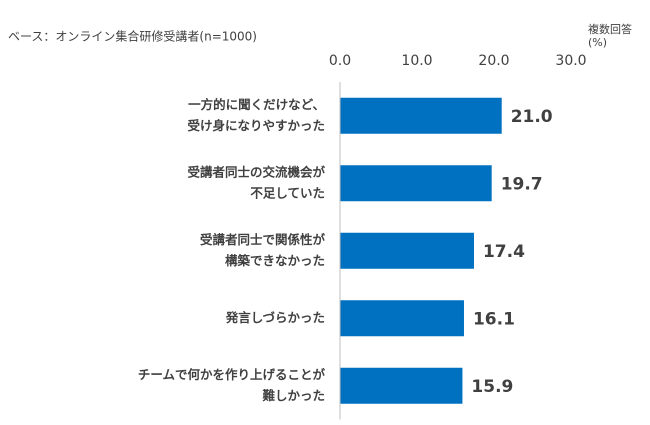 The height and width of the screenshot is (425, 650). Describe the element at coordinates (492, 387) in the screenshot. I see `value-label: 15.9` at that location.